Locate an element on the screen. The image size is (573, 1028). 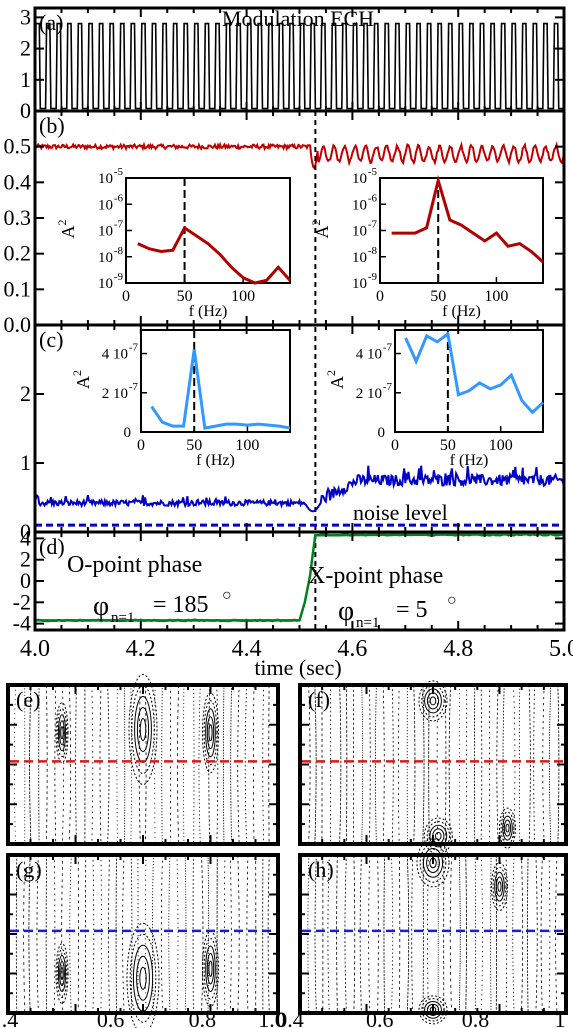
y-tick-label-b: 0.0 is located at coordinates (18, 324).